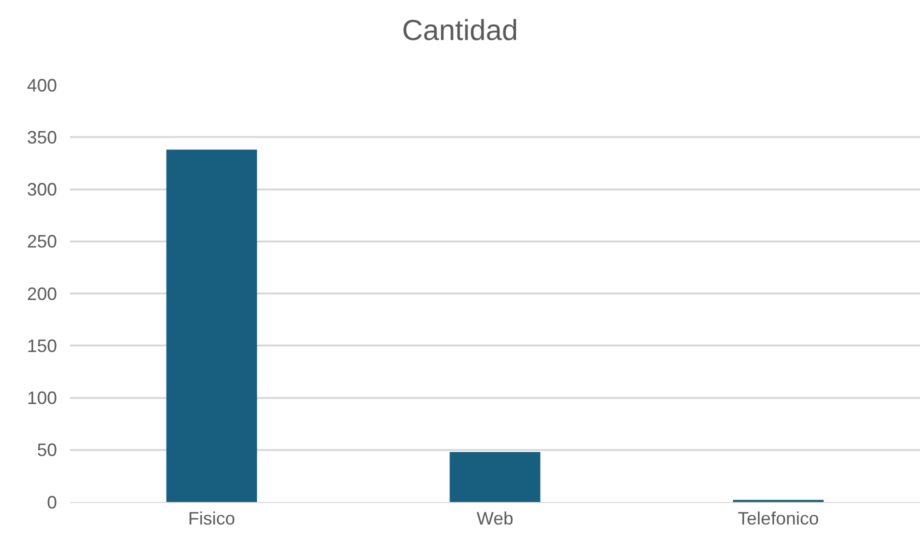 The image size is (920, 544). Describe the element at coordinates (41, 137) in the screenshot. I see `y-tick-label: 350` at that location.